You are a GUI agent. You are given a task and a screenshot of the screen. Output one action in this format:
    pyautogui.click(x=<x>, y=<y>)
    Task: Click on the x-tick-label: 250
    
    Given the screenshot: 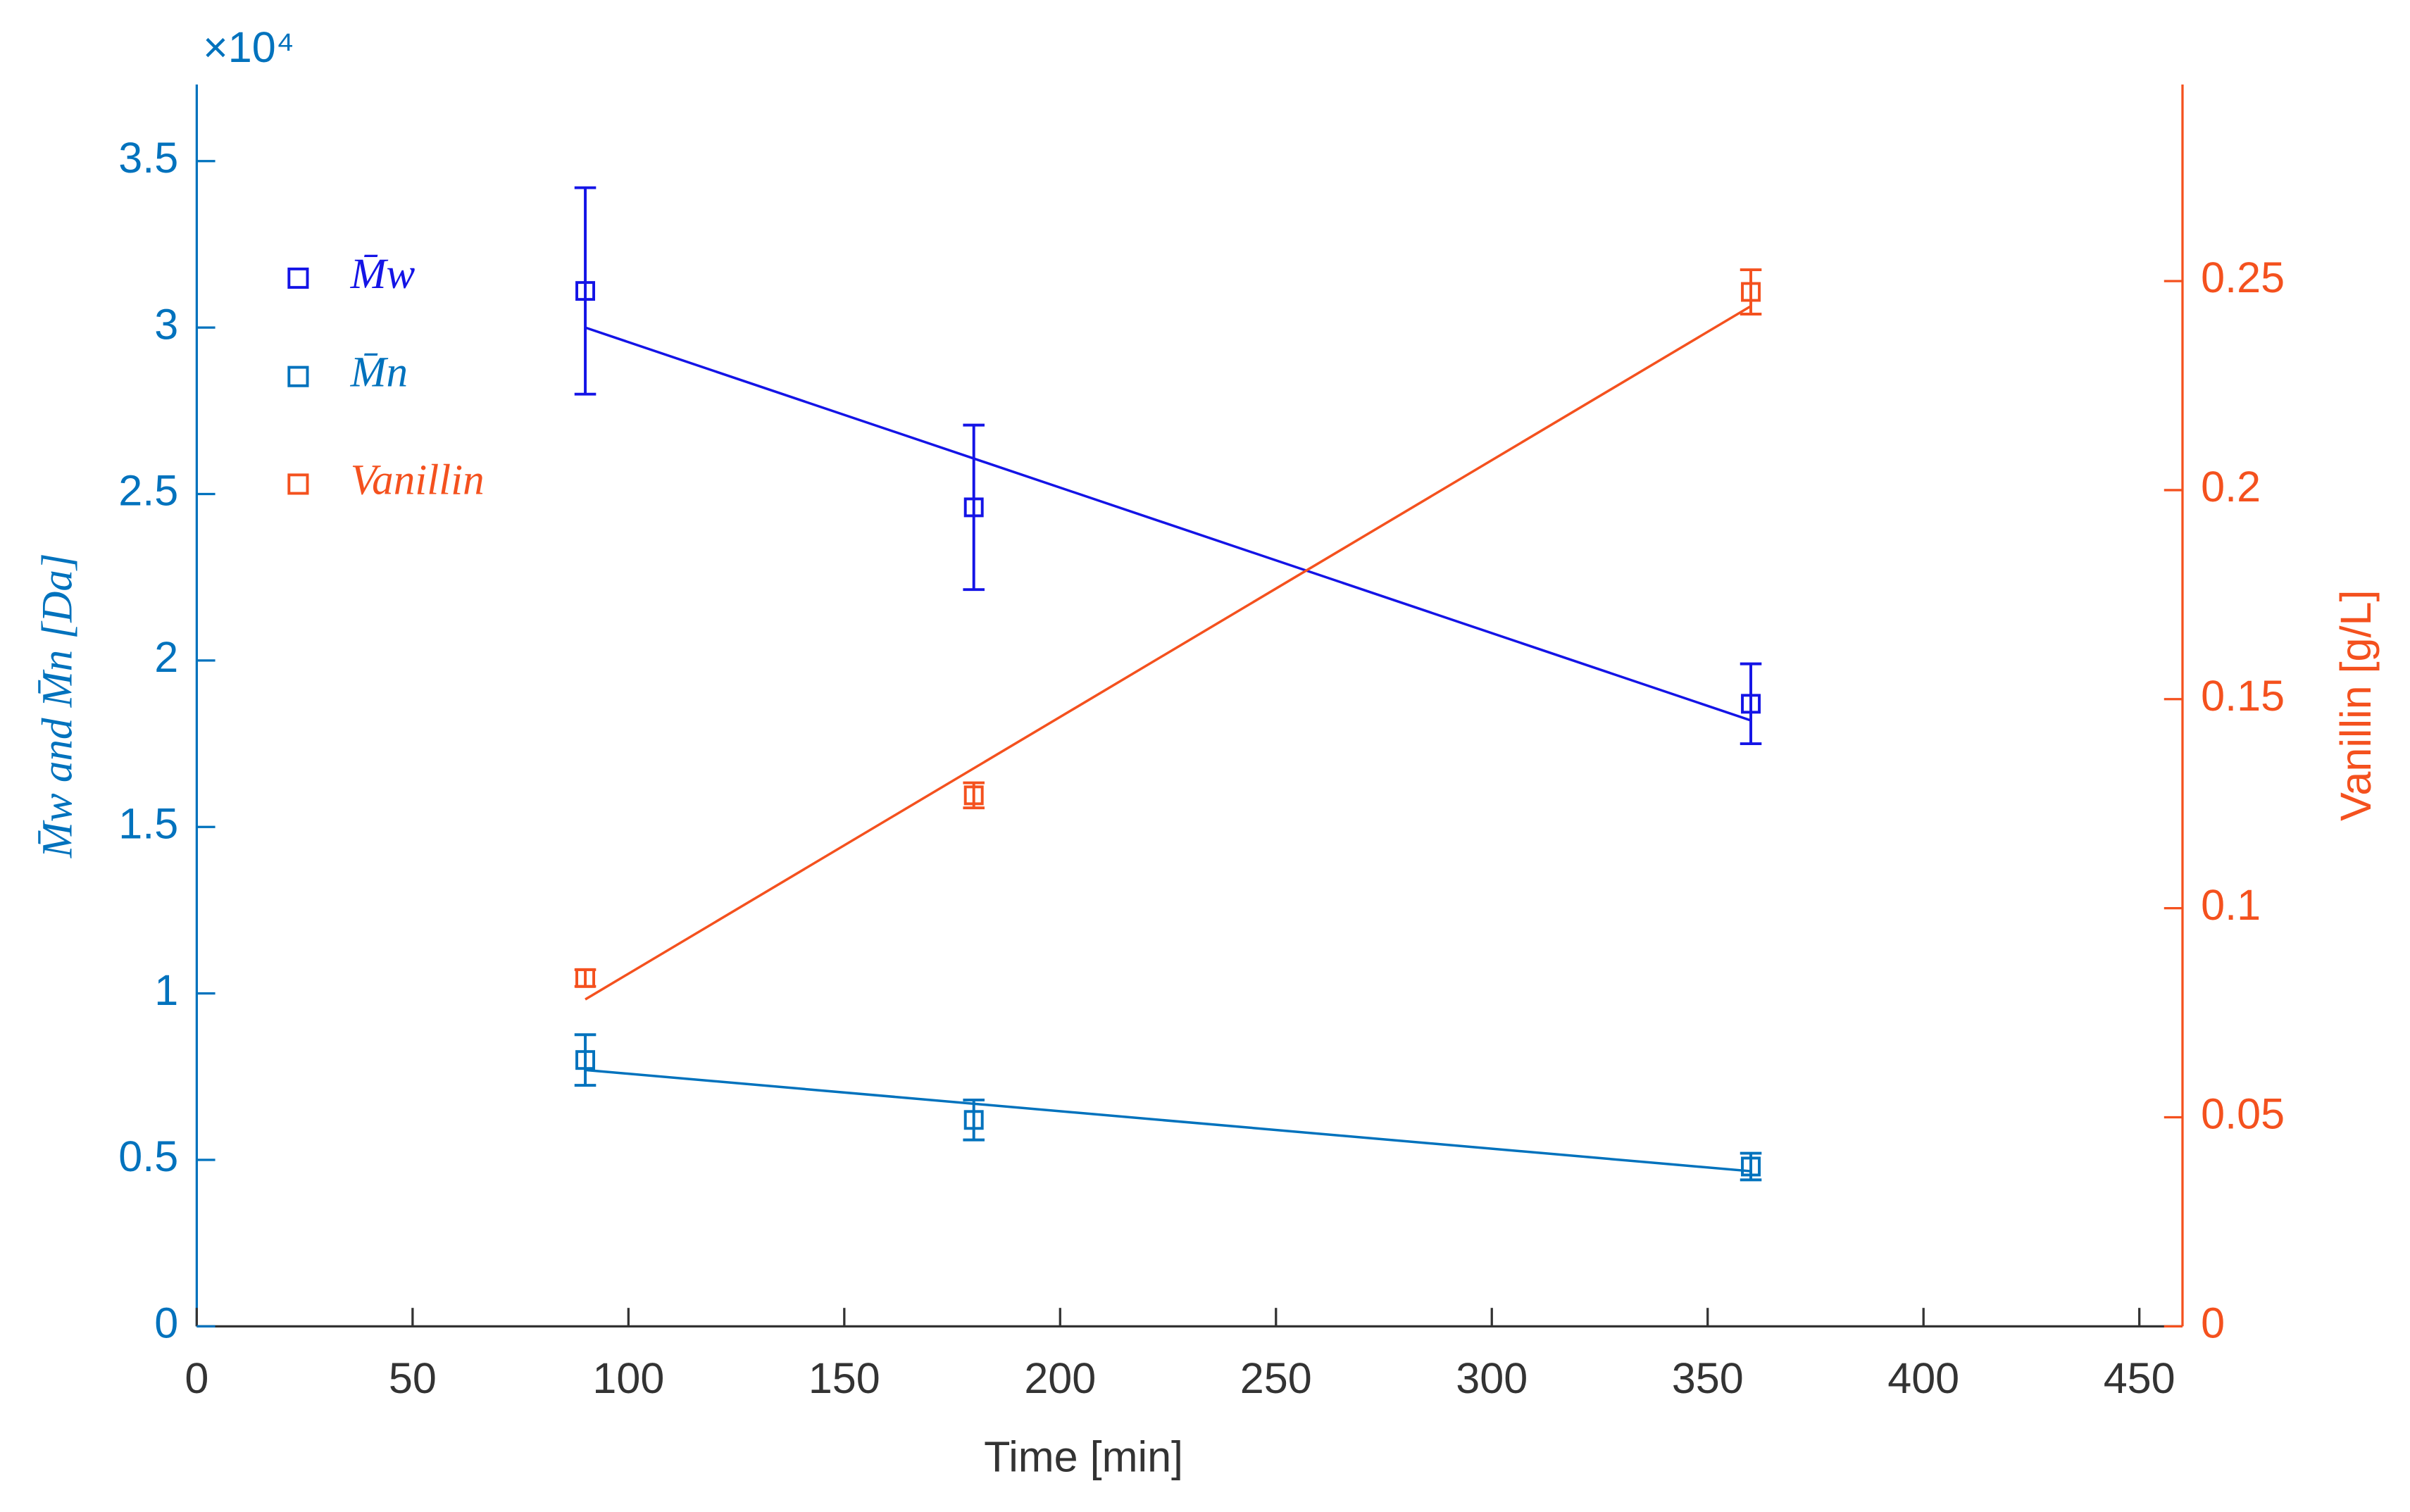 What is the action you would take?
    pyautogui.click(x=1276, y=1378)
    